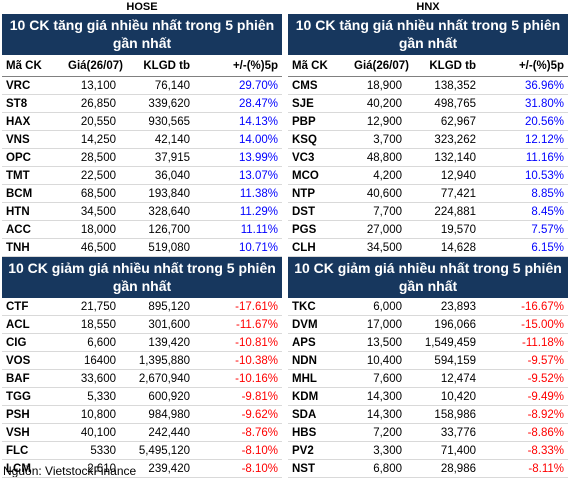 Image resolution: width=569 pixels, height=485 pixels. I want to click on ticker: VNS, so click(33, 139).